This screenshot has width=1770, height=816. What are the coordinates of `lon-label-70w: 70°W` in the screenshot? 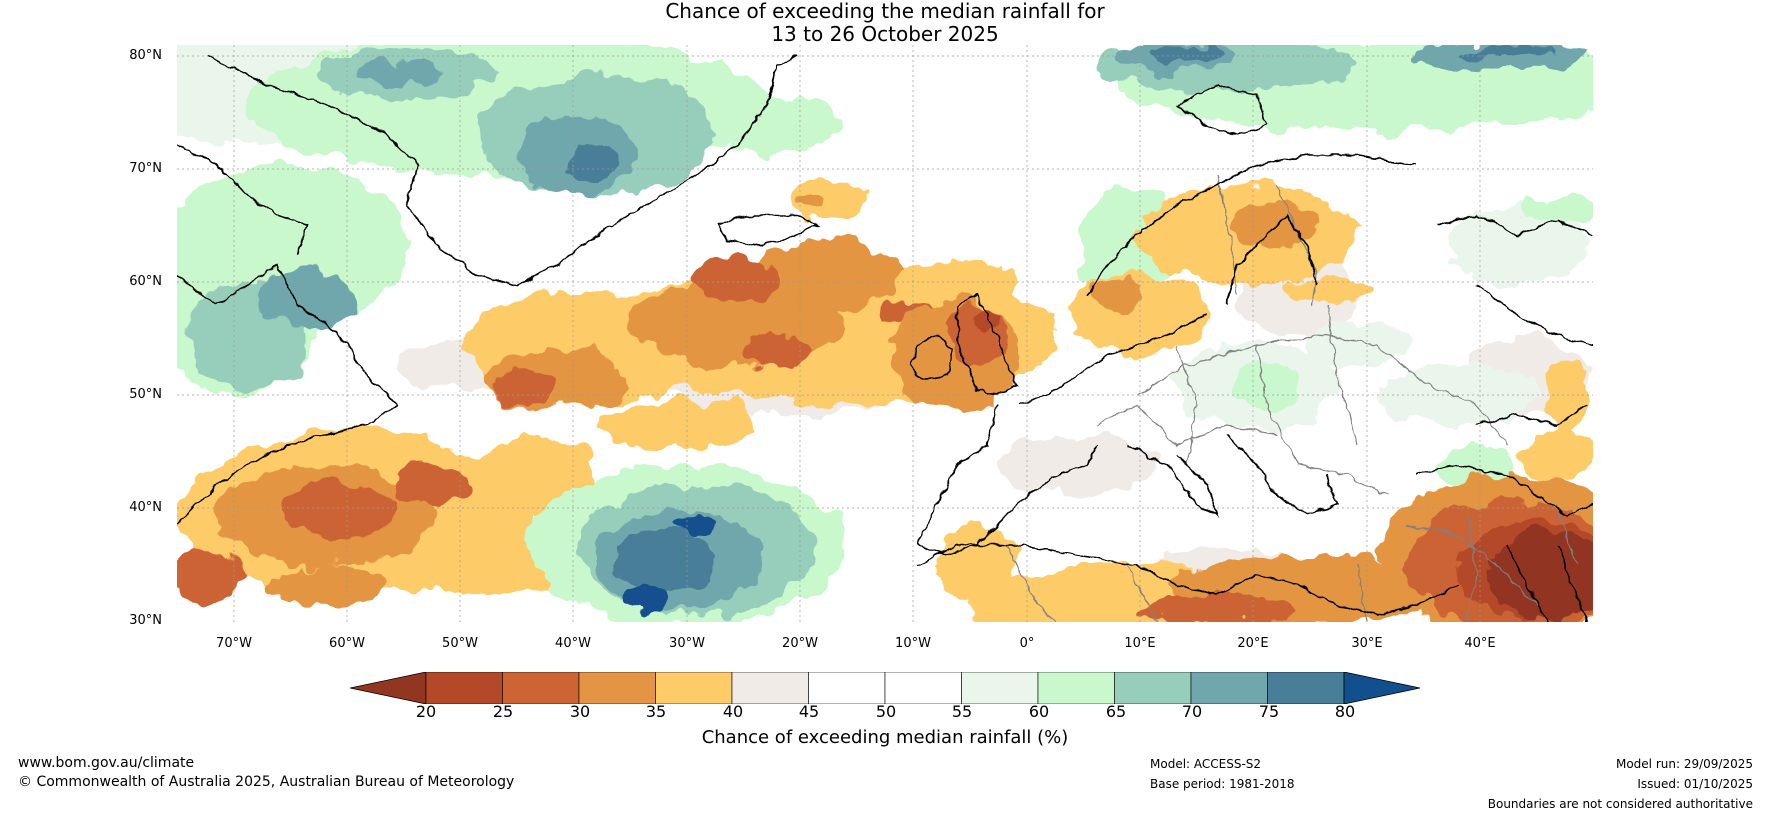 It's located at (234, 643).